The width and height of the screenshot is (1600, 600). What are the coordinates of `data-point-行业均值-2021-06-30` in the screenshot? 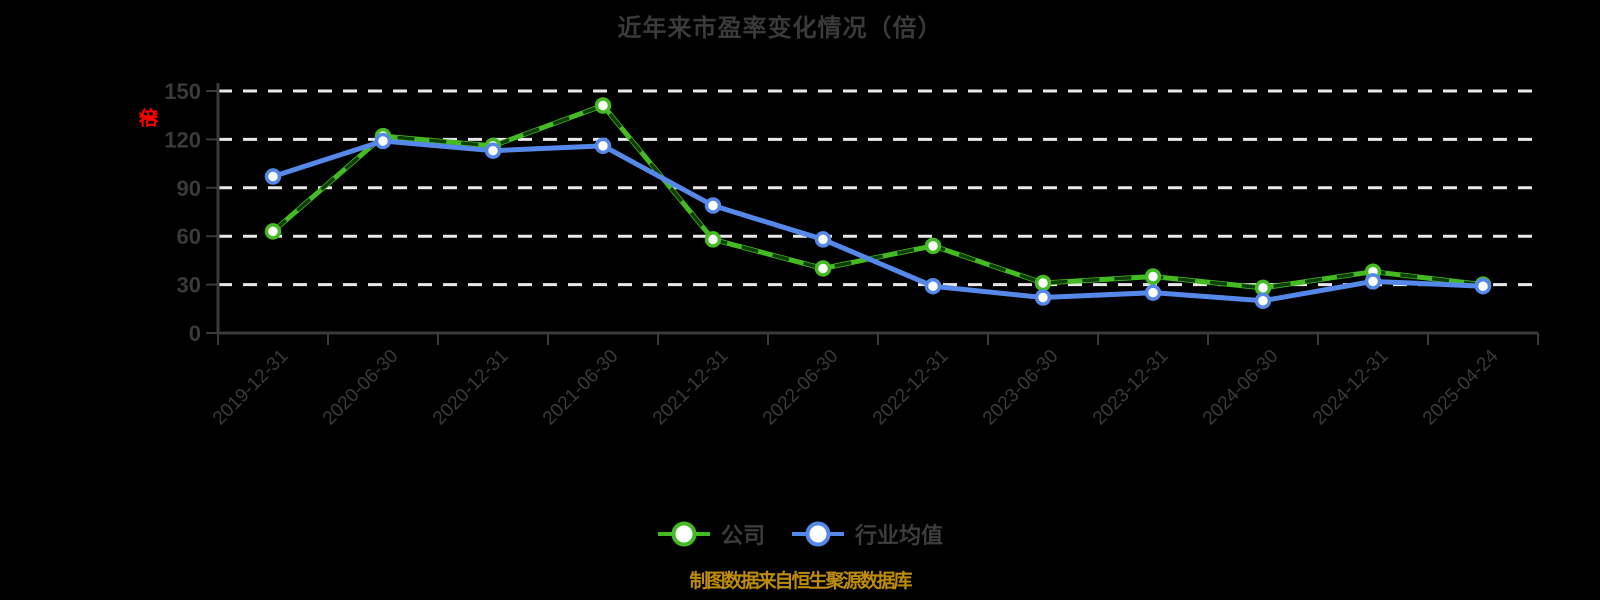 It's located at (603, 146).